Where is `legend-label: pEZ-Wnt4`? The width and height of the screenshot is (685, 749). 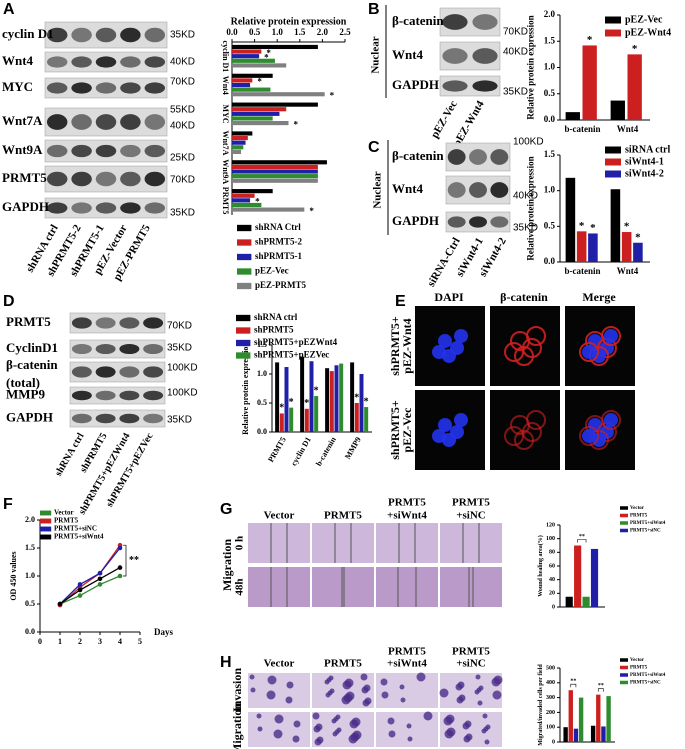
legend-label: pEZ-Wnt4 is located at coordinates (648, 32).